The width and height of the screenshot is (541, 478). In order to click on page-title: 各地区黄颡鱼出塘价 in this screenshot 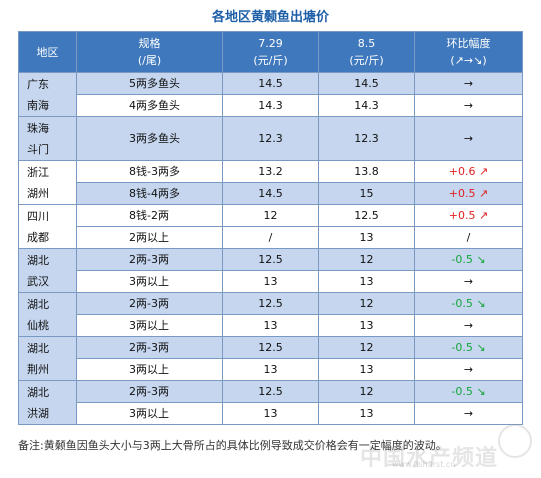, I will do `click(270, 17)`.